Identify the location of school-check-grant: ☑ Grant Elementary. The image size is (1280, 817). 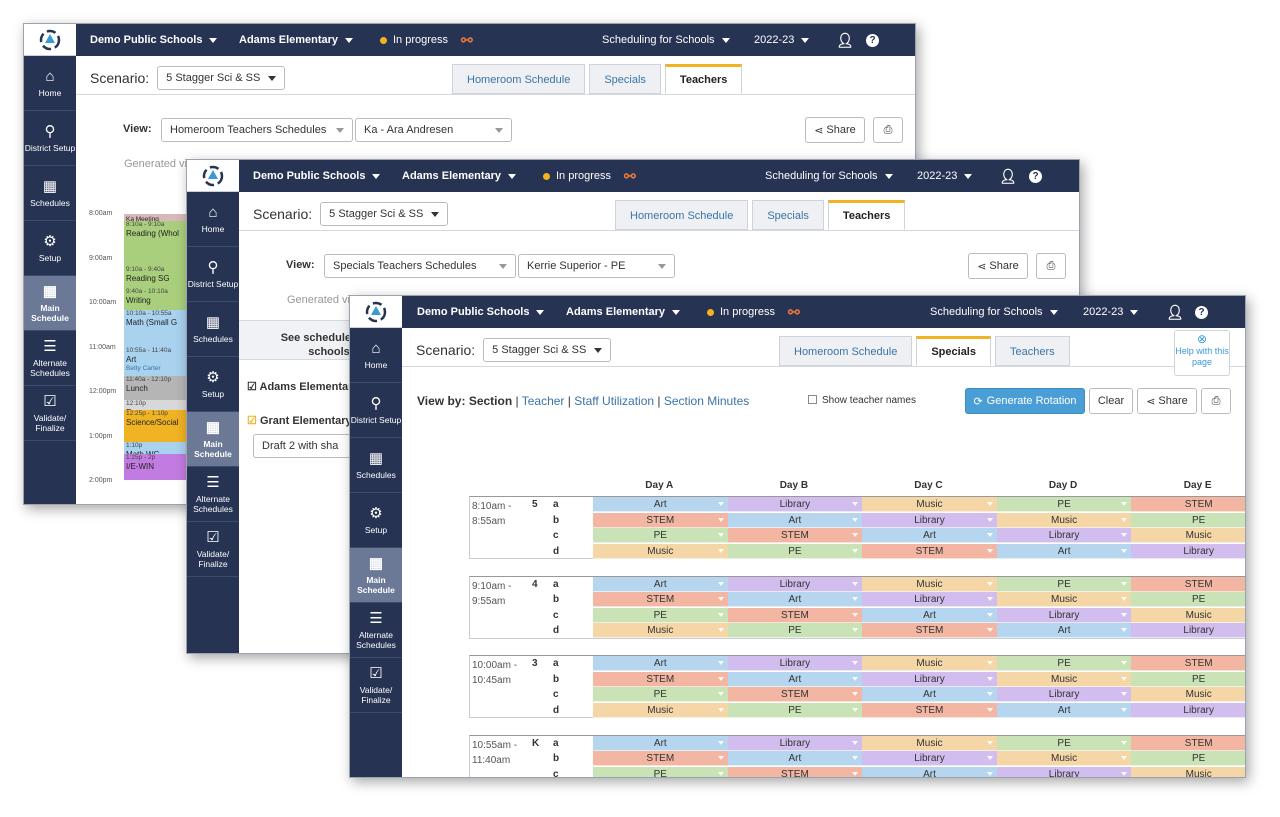
(299, 421).